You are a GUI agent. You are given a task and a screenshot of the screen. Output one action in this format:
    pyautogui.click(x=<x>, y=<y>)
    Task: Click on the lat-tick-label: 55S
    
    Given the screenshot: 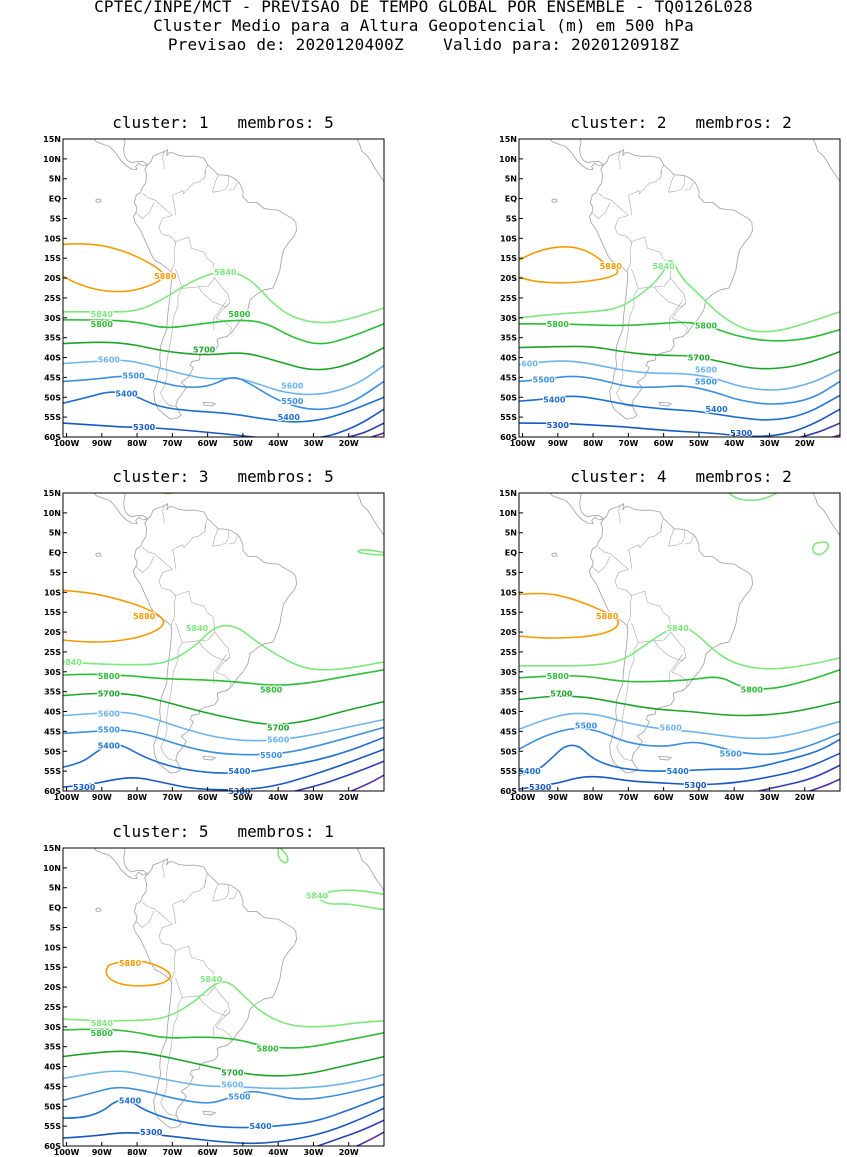 What is the action you would take?
    pyautogui.click(x=508, y=417)
    